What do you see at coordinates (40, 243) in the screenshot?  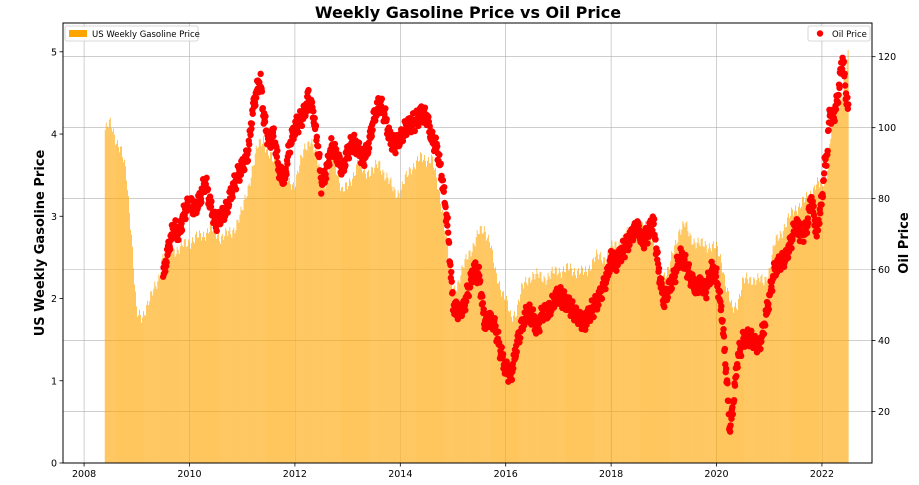 I see `y-axis-left-label: US Weekly Gasoline Price` at bounding box center [40, 243].